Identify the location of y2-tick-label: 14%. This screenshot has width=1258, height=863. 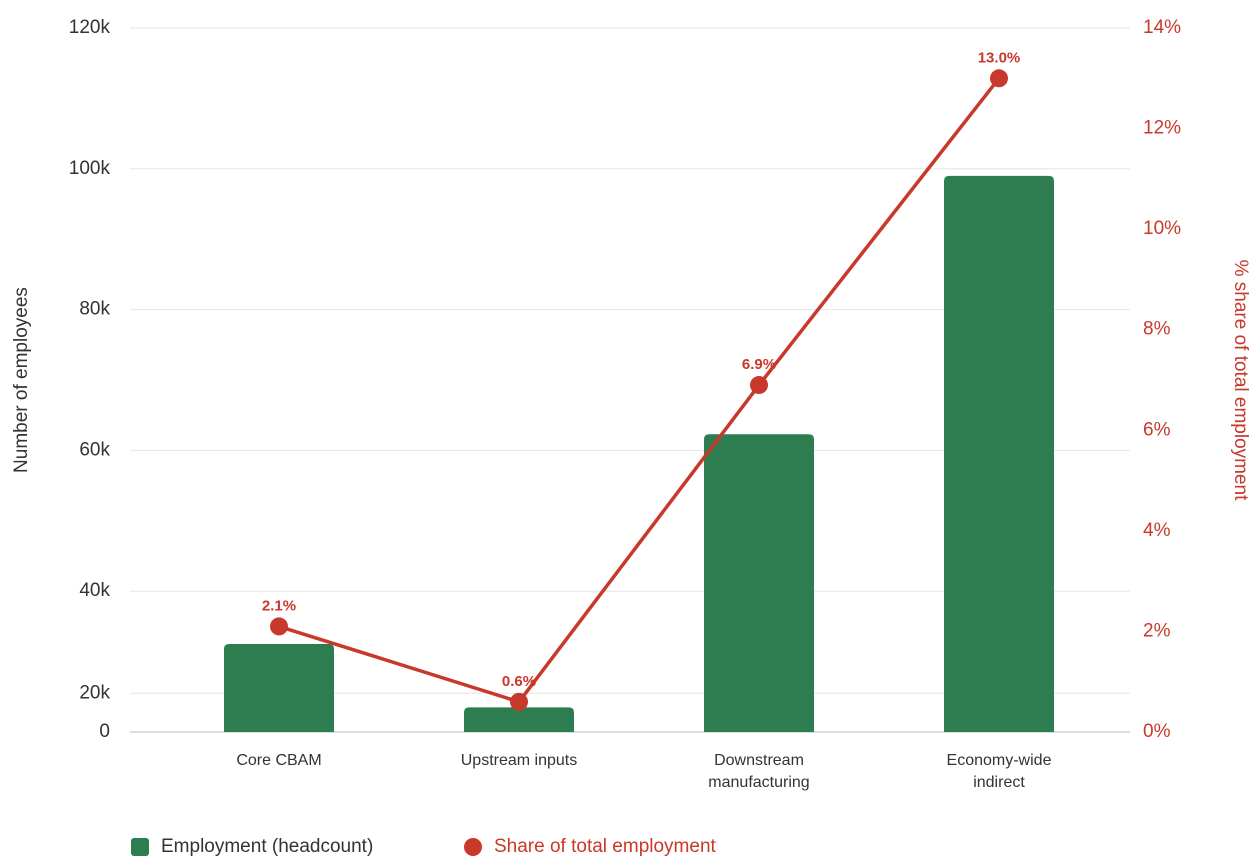
(1162, 27).